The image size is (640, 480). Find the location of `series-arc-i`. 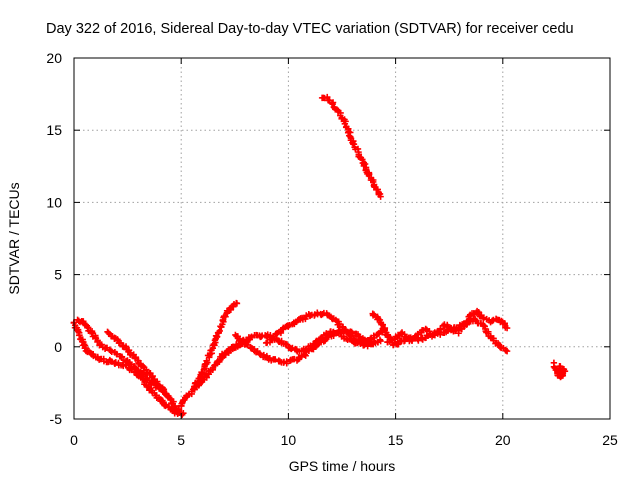

series-arc-i is located at coordinates (351, 146).